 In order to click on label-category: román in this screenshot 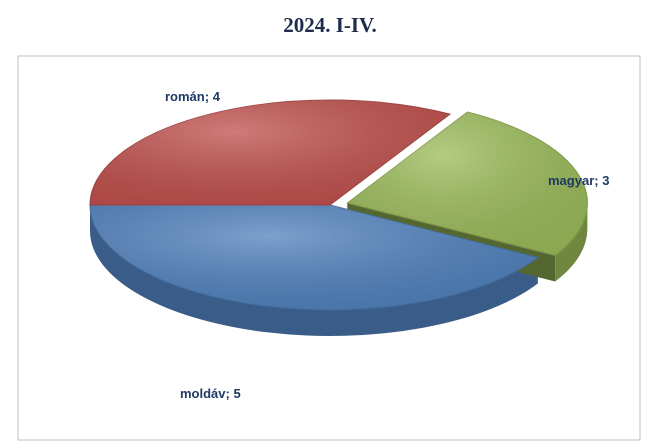, I will do `click(185, 96)`.